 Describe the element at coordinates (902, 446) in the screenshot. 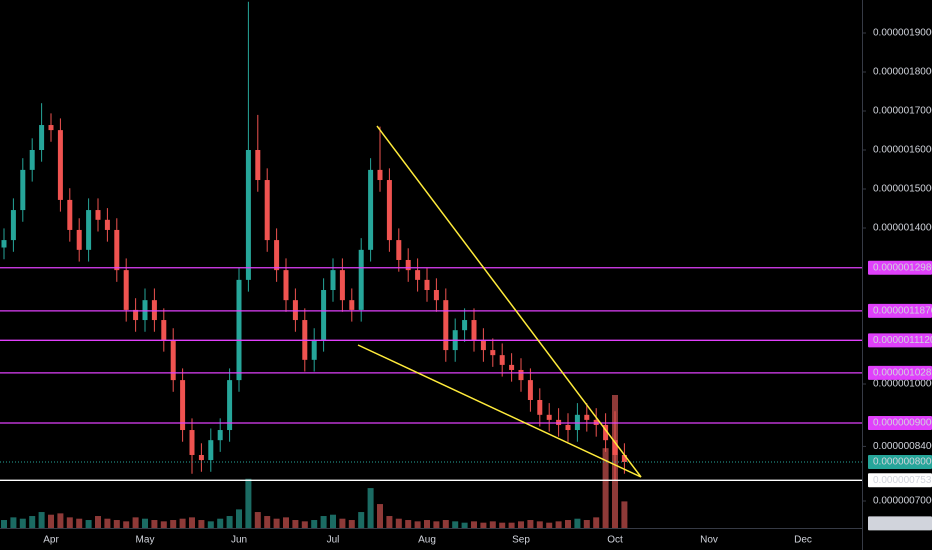

I see `y-tick-label: 0.0000008400` at that location.